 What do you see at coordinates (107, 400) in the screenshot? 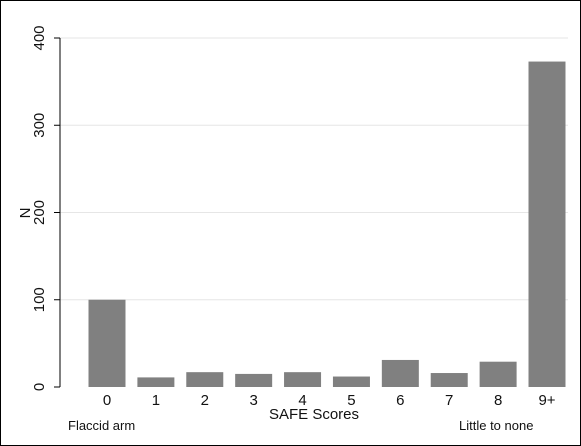
I see `x-tick-label: 0` at bounding box center [107, 400].